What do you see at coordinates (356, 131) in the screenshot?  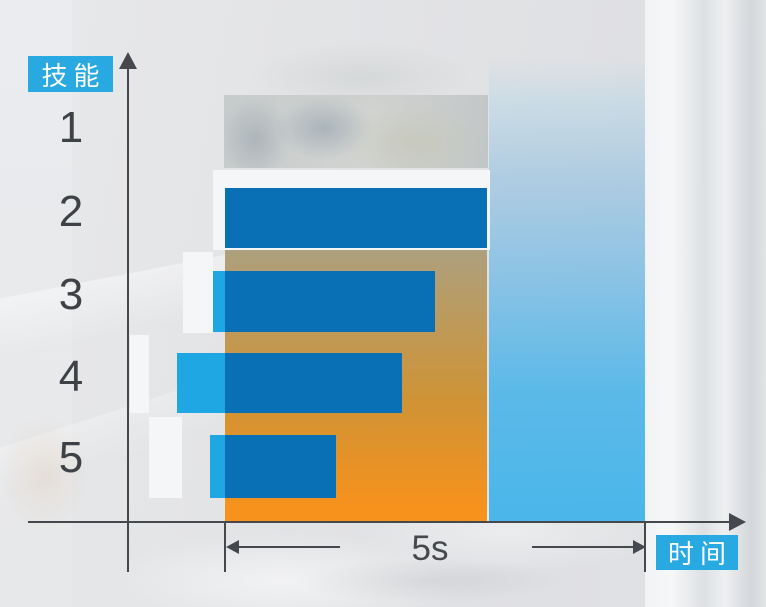 I see `skill1-ghost-window` at bounding box center [356, 131].